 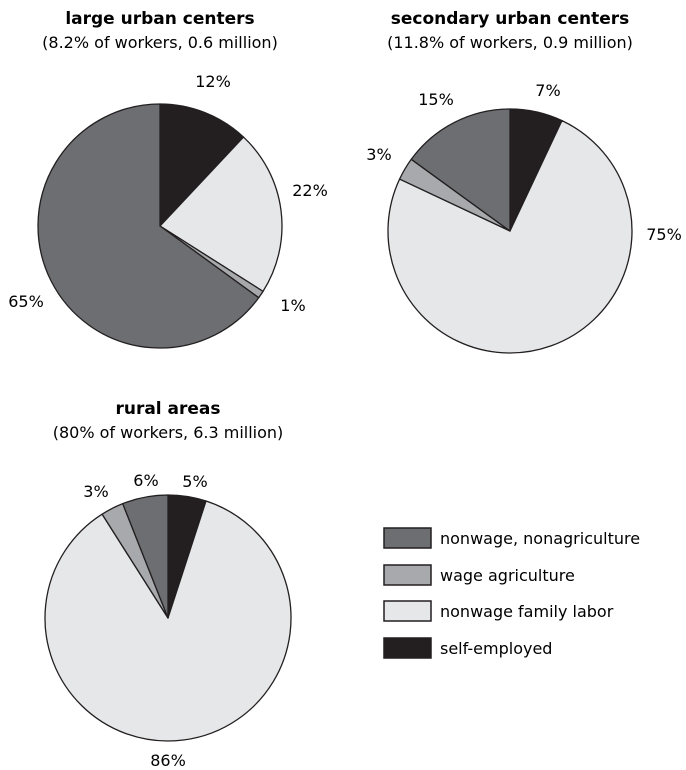 What do you see at coordinates (460, 170) in the screenshot?
I see `pie-slice-secondary-urban-nonwage-nonagriculture` at bounding box center [460, 170].